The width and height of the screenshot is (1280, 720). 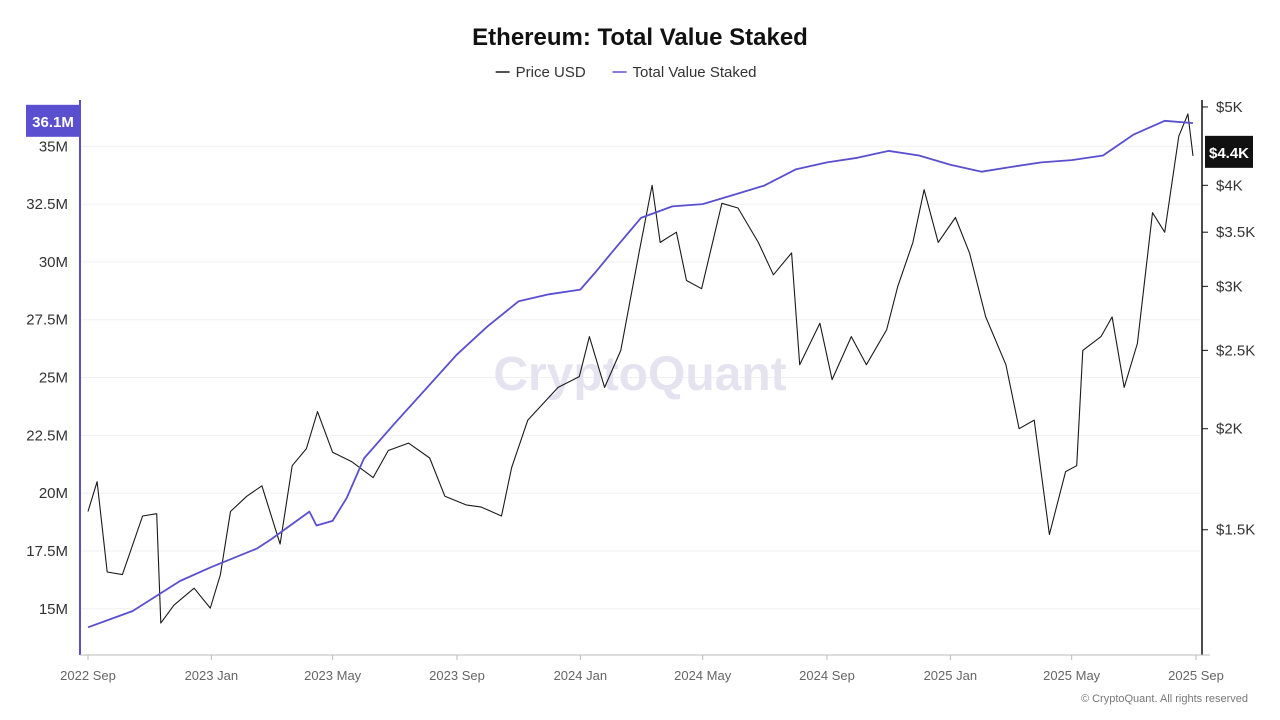 I want to click on x-tick-2023-may: 2023 May, so click(x=333, y=675).